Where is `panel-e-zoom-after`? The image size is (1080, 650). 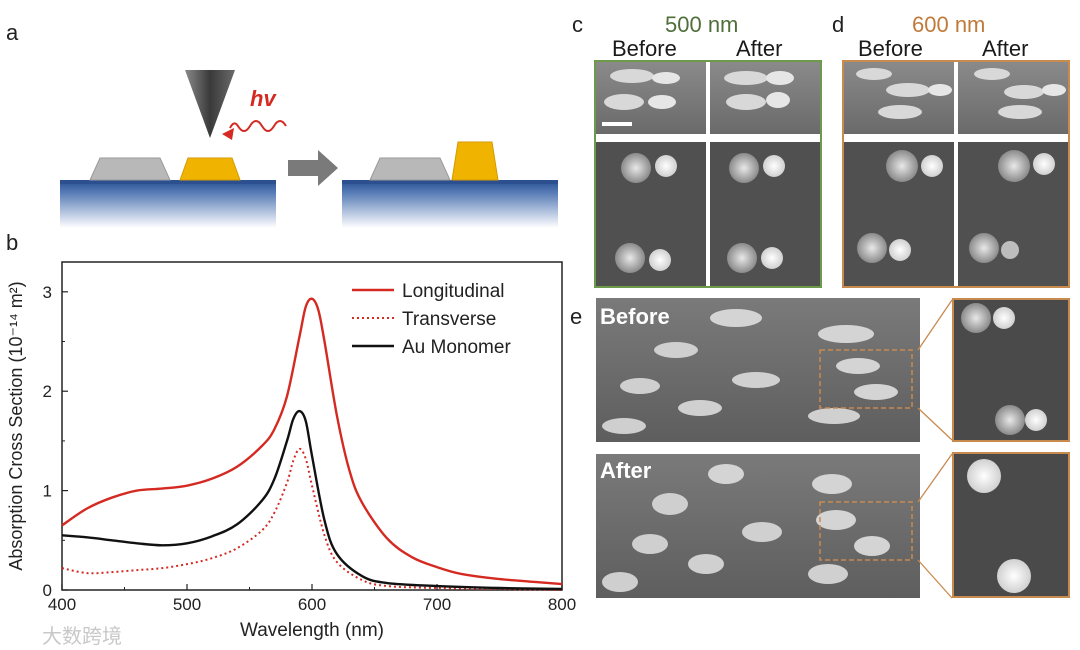
panel-e-zoom-after is located at coordinates (1011, 525).